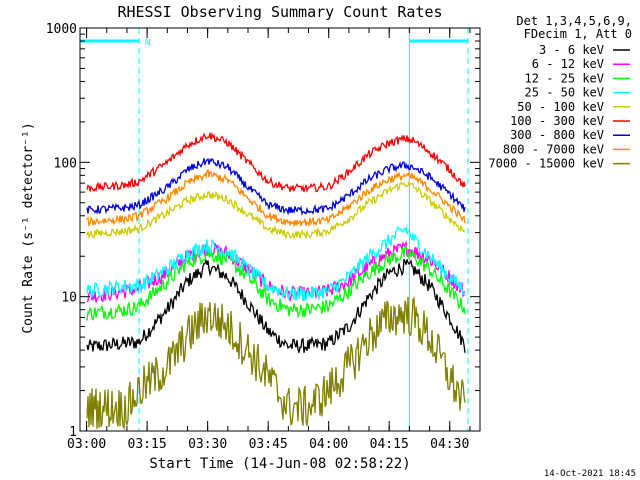 This screenshot has height=480, width=640. Describe the element at coordinates (147, 43) in the screenshot. I see `annotation-label: N` at that location.